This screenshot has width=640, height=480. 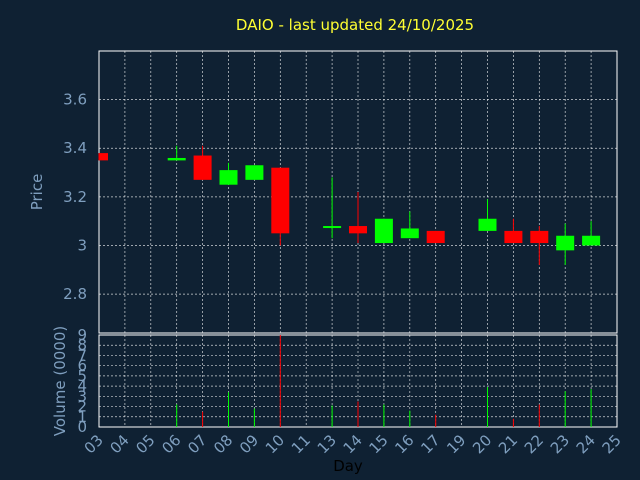 I want to click on x-tick-label: 21, so click(x=508, y=444).